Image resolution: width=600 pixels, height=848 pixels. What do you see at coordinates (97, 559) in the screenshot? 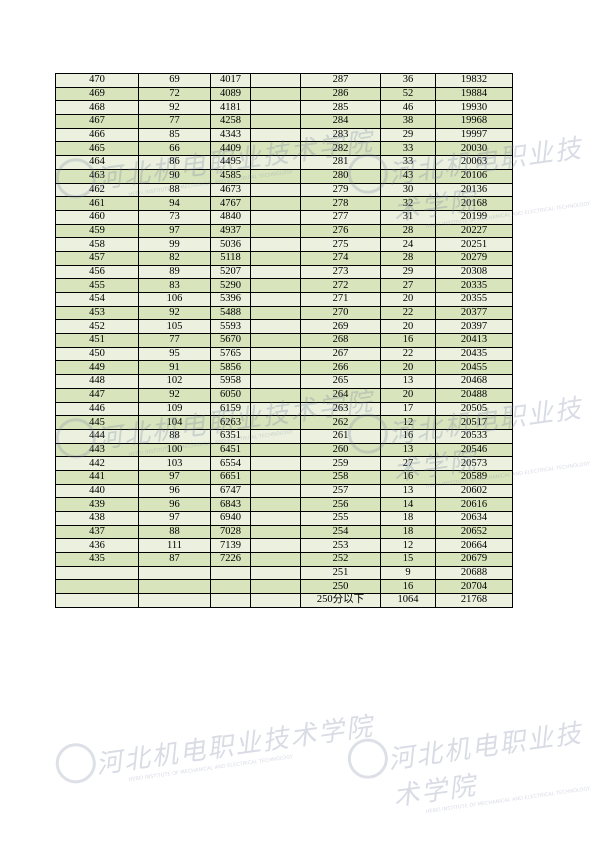
I see `cell: 435` at bounding box center [97, 559].